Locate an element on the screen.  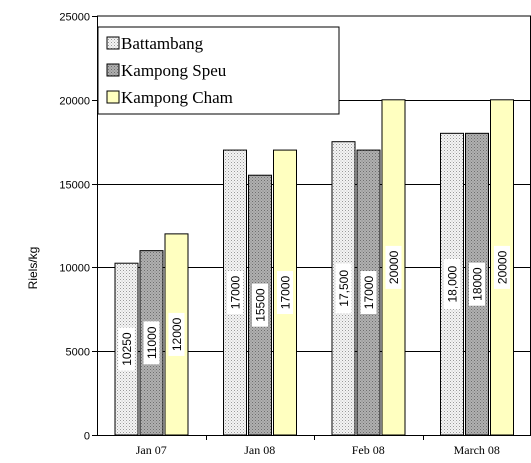
legend-label: Kampong Speu is located at coordinates (174, 70).